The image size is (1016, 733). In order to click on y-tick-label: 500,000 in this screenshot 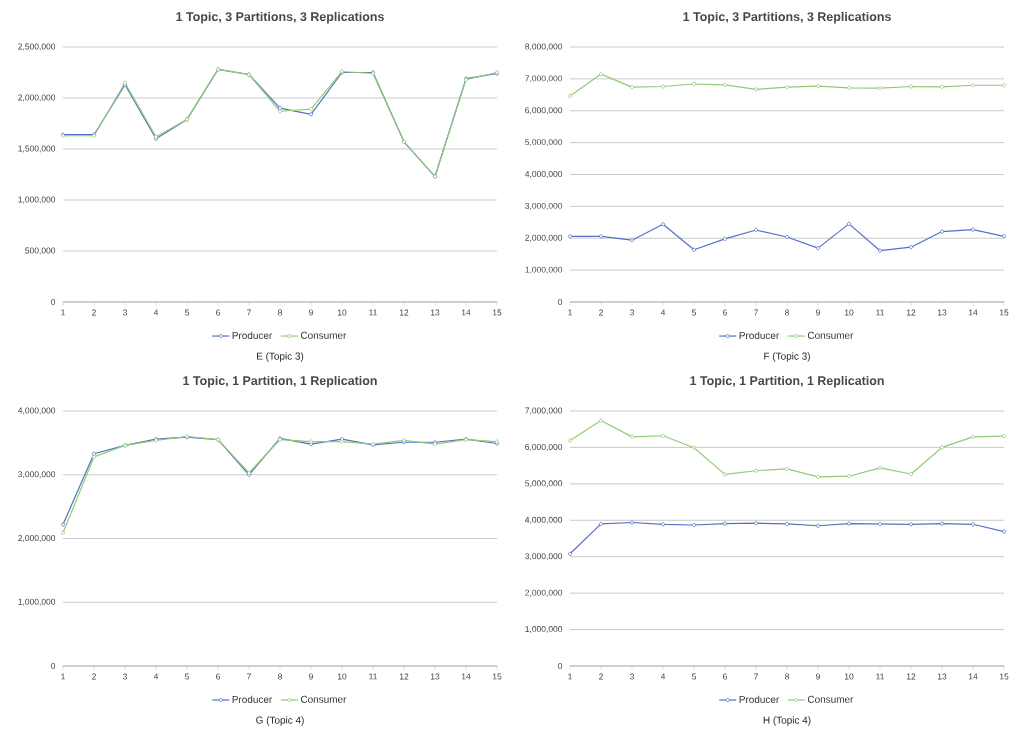, I will do `click(40, 251)`.